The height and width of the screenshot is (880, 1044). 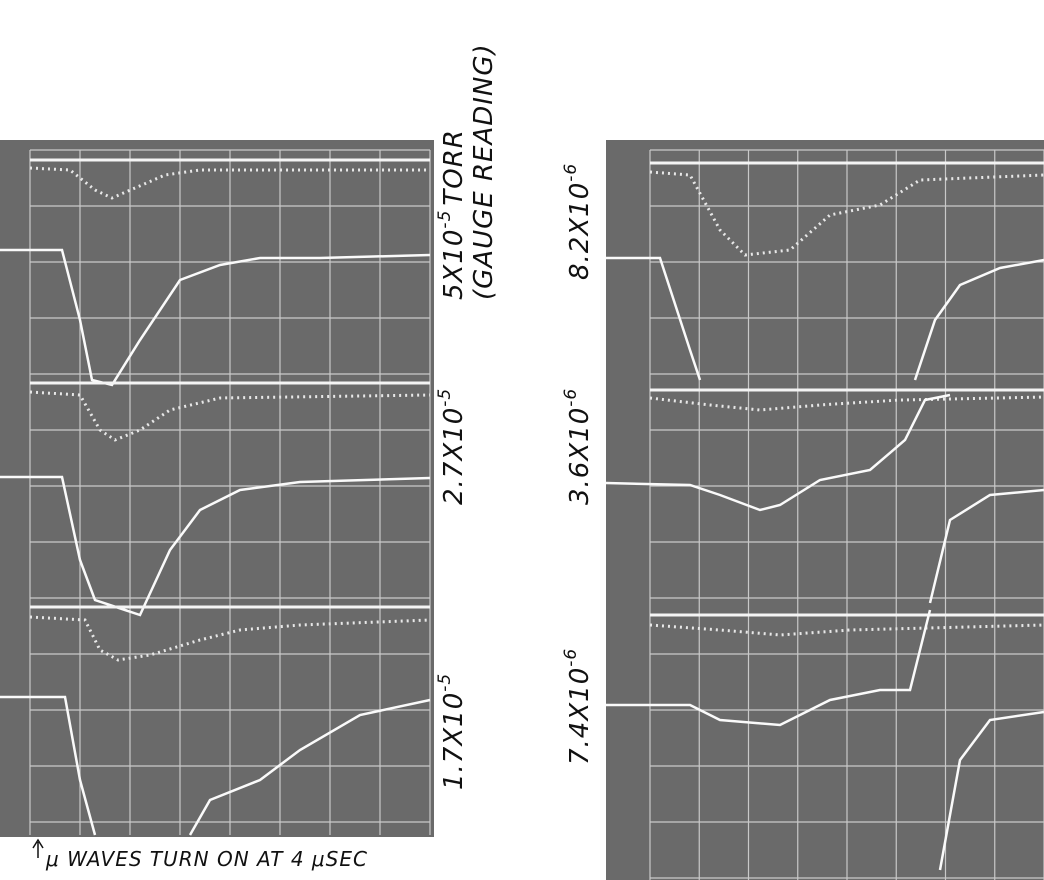 What do you see at coordinates (206, 859) in the screenshot?
I see `caption: μ WAVES TURN ON AT 4 μSEC` at bounding box center [206, 859].